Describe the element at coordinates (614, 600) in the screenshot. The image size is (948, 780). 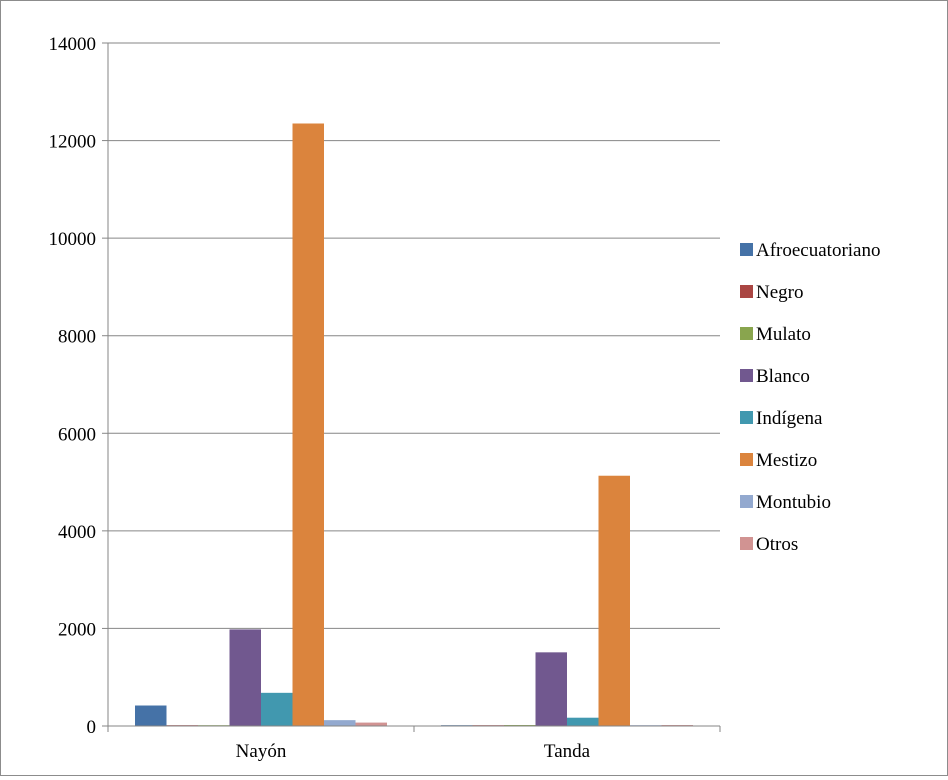
I see `bar-mestizo-tanda` at that location.